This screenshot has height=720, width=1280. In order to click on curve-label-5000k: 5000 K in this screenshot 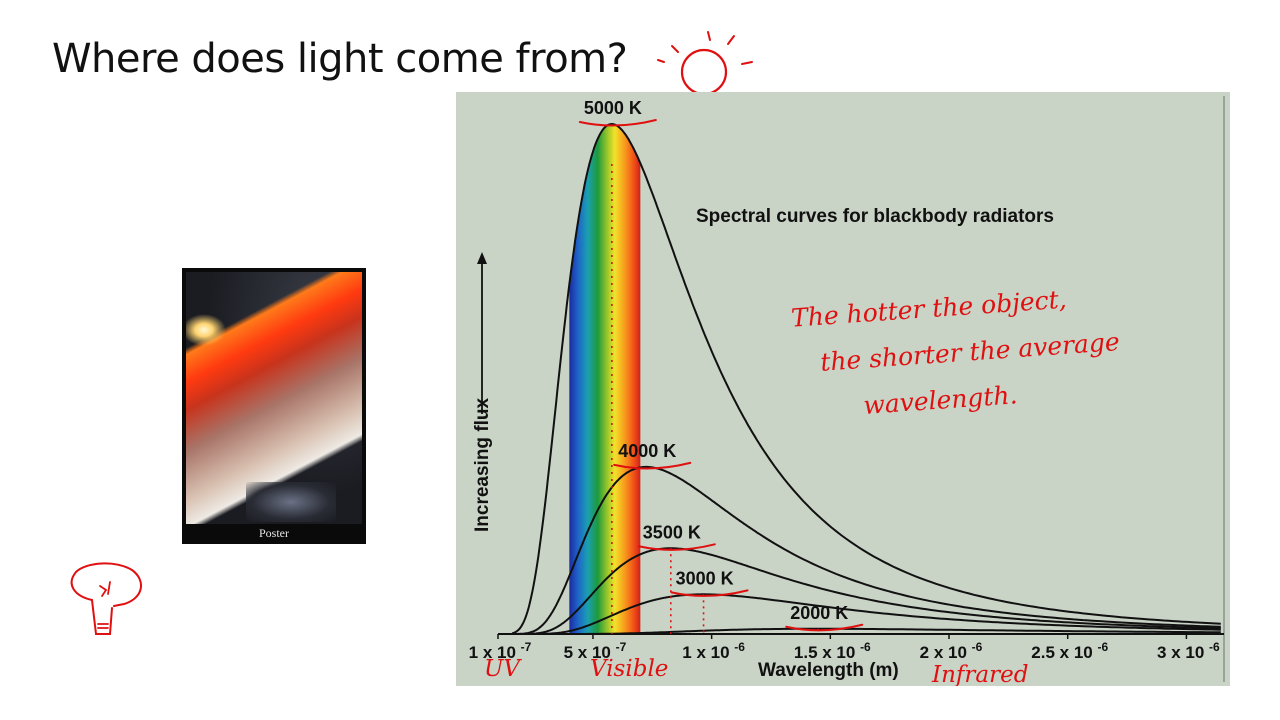, I will do `click(613, 108)`.